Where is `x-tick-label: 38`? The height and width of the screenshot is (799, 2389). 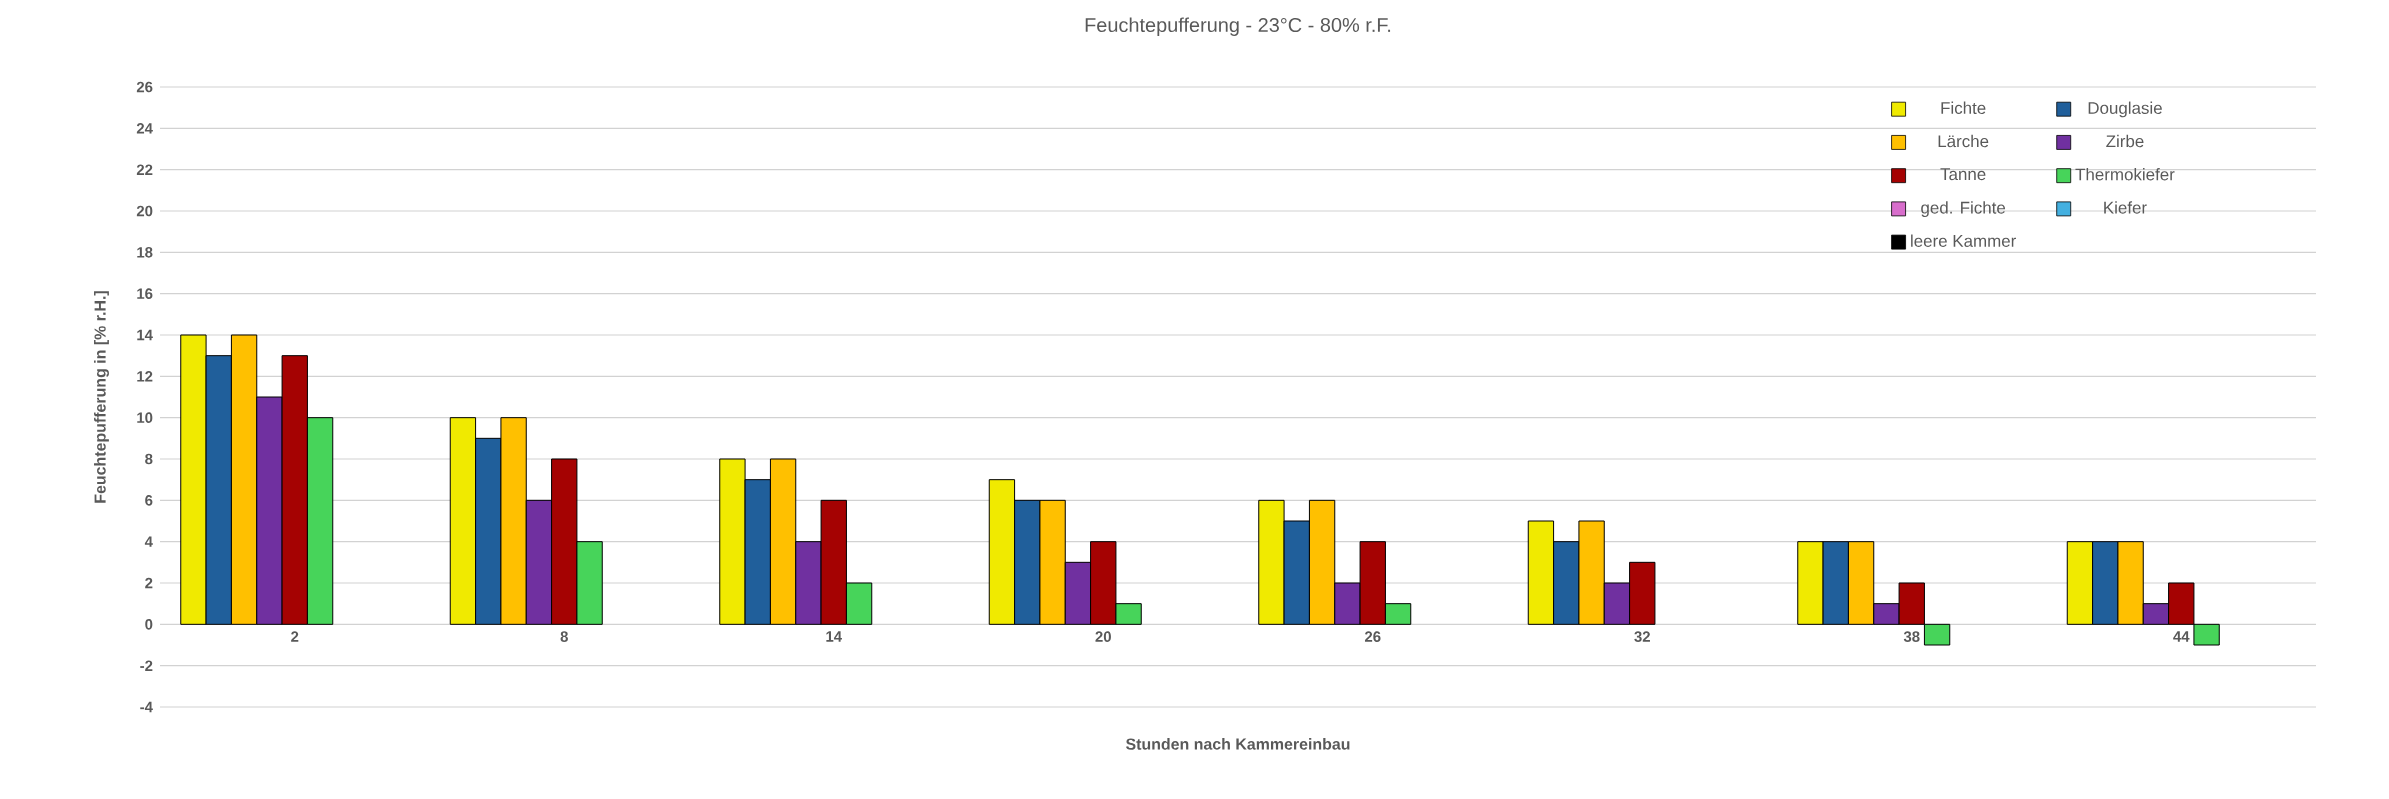 x-tick-label: 38 is located at coordinates (1911, 636).